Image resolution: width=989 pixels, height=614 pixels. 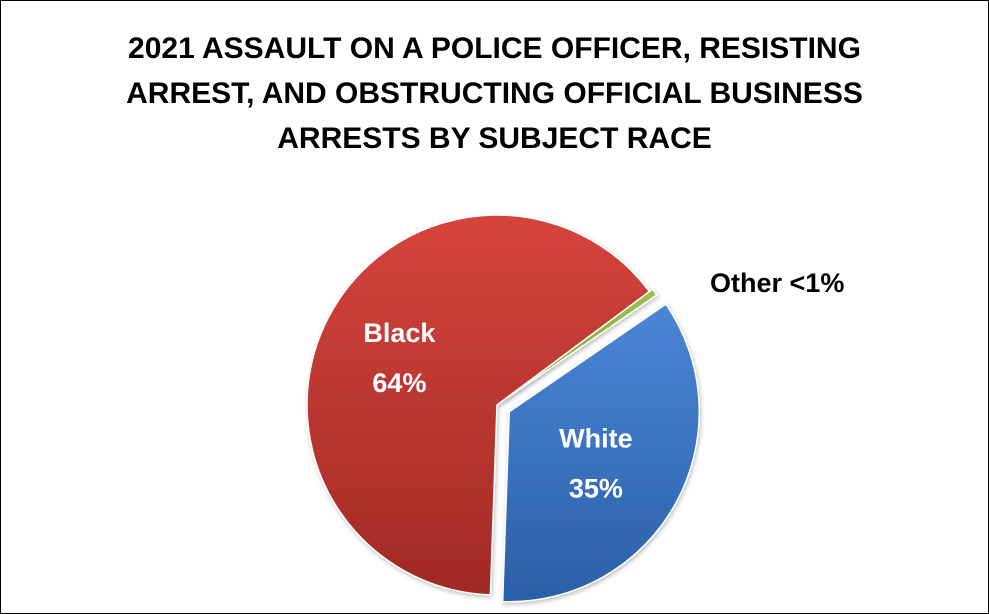 What do you see at coordinates (596, 488) in the screenshot?
I see `slice-label-white-percent: 35%` at bounding box center [596, 488].